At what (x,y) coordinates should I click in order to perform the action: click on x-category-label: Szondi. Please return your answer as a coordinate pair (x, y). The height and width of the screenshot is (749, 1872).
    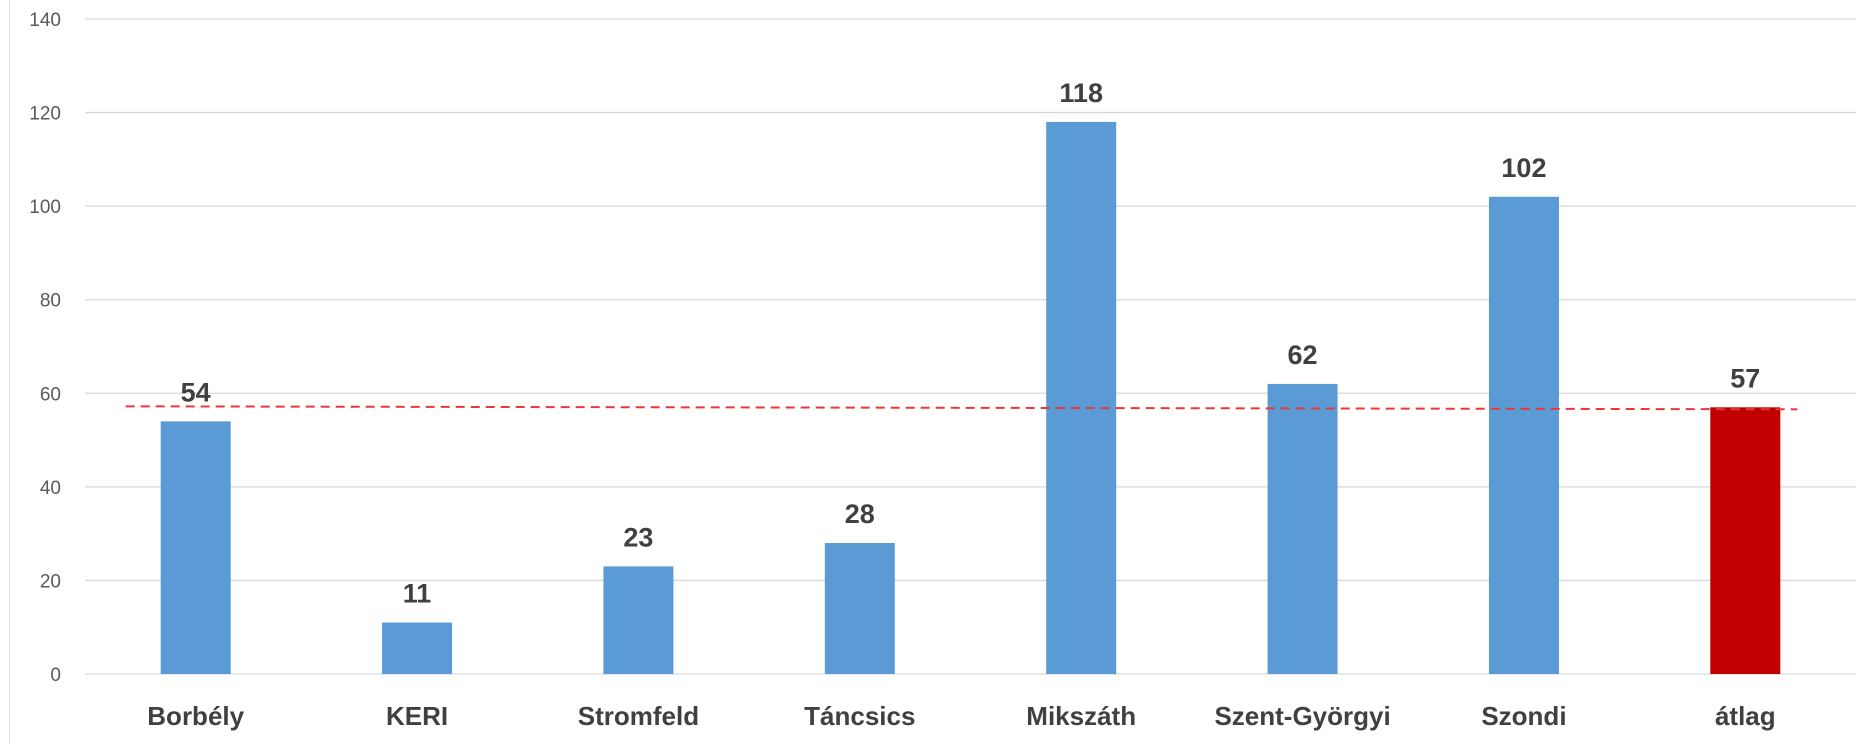
    Looking at the image, I should click on (1523, 716).